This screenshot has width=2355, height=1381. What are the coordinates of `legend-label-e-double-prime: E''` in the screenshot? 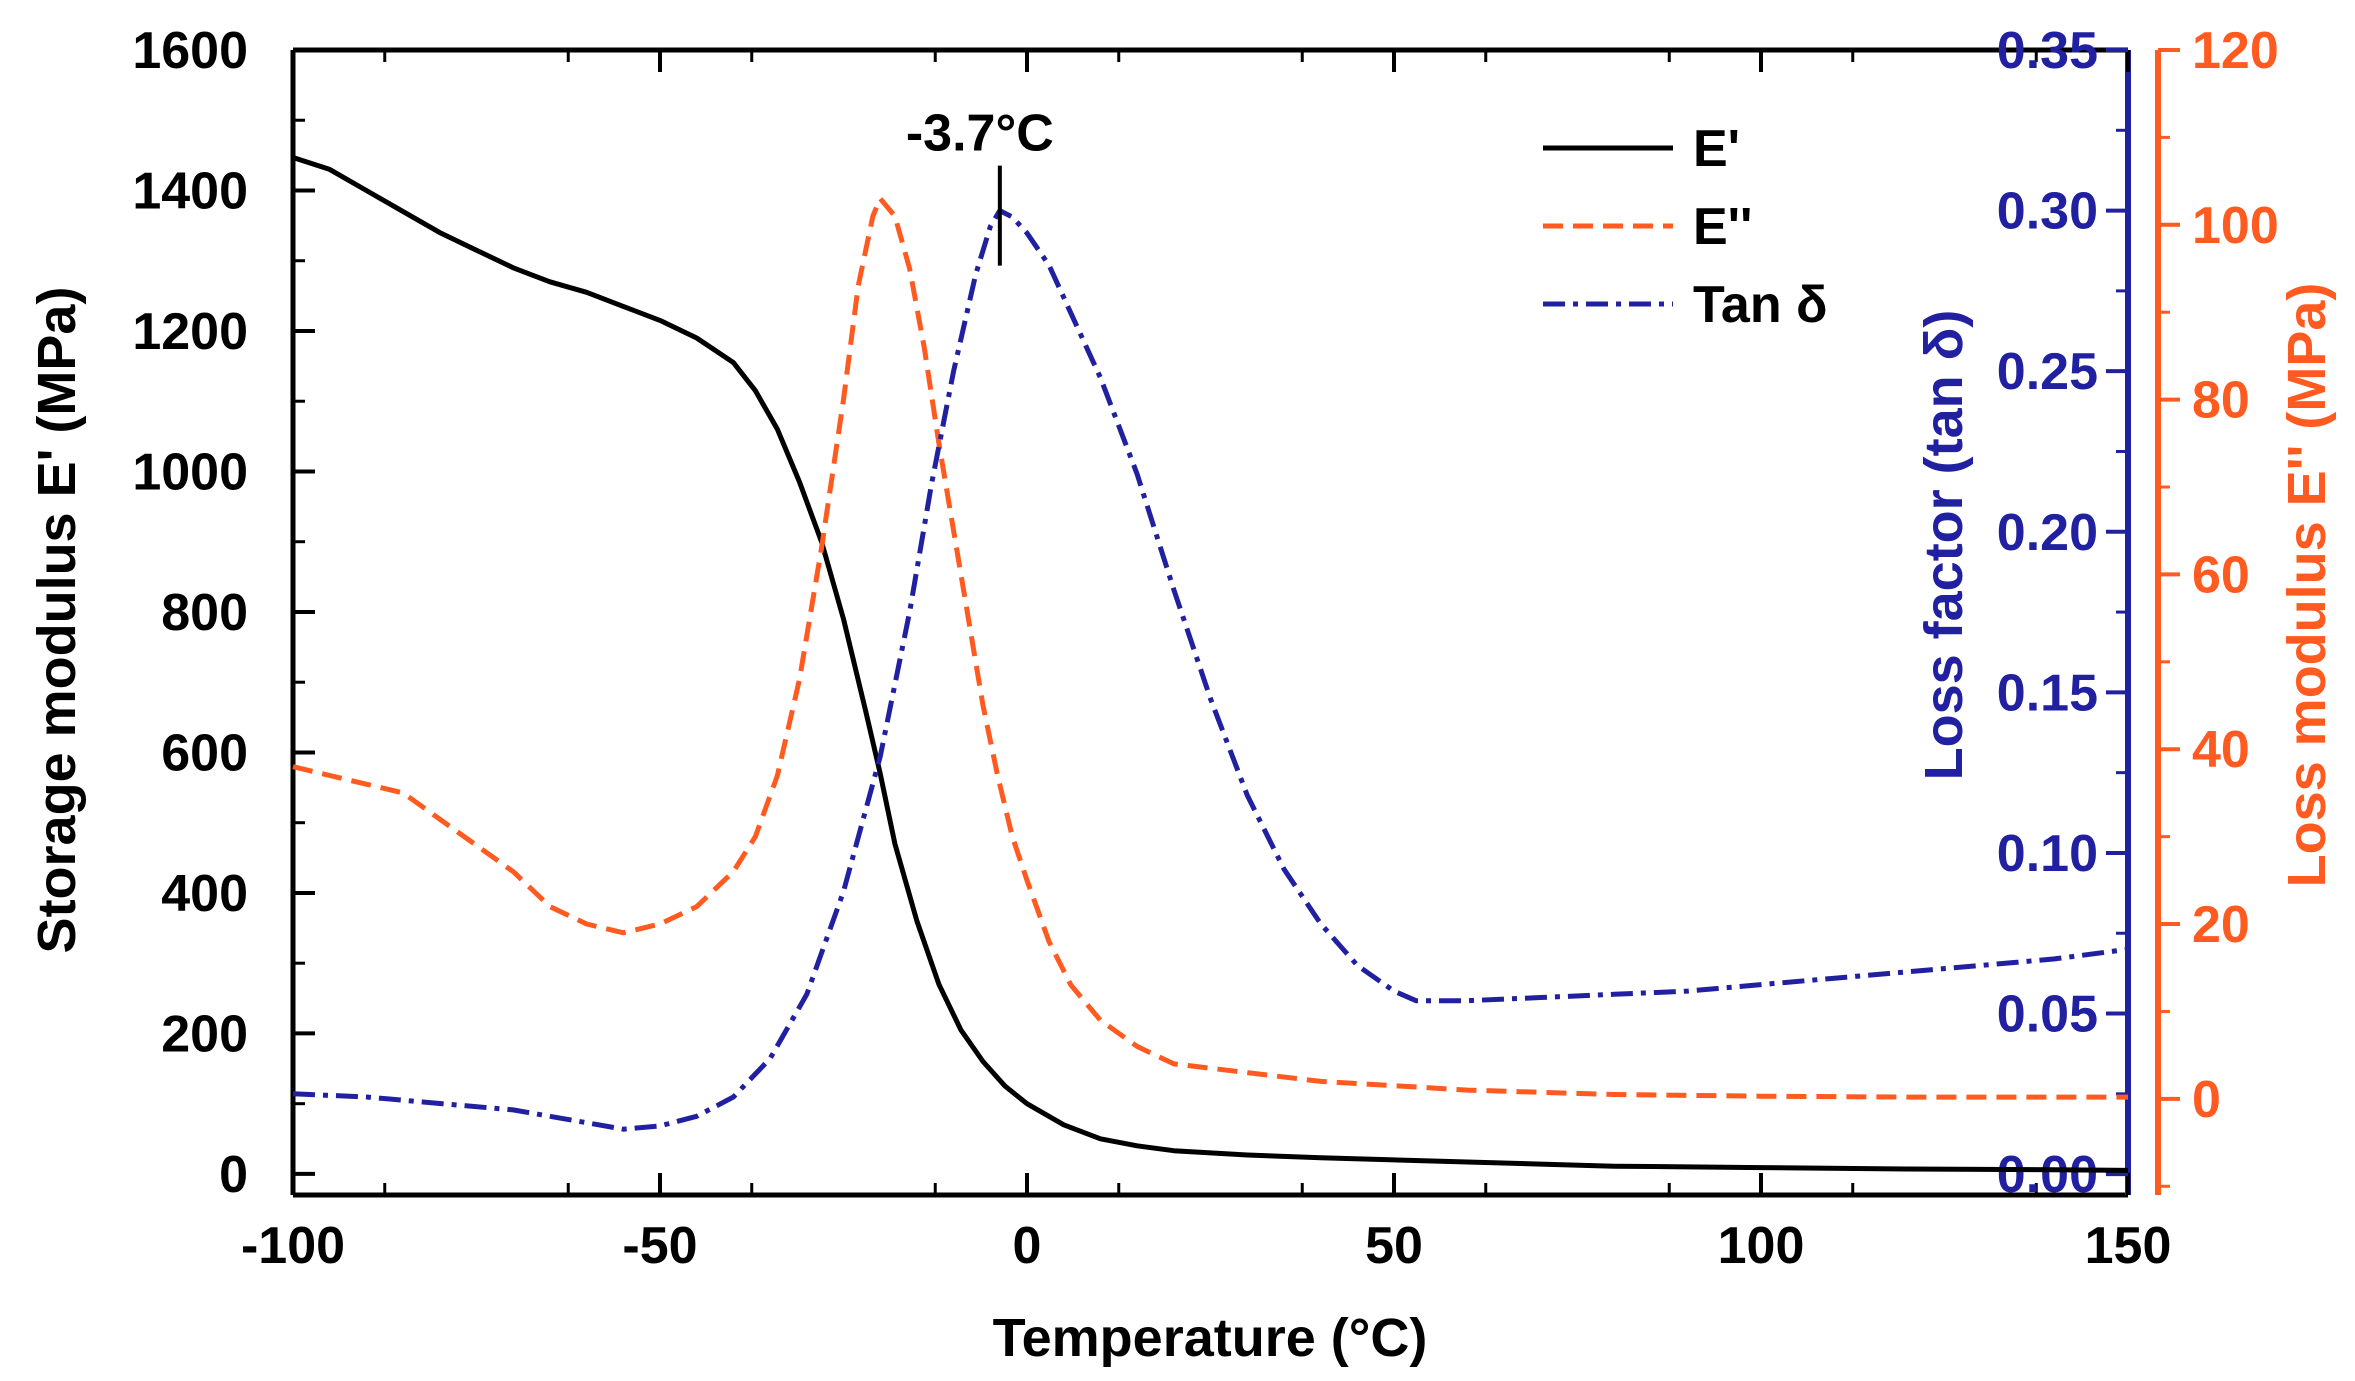 It's located at (1722, 227).